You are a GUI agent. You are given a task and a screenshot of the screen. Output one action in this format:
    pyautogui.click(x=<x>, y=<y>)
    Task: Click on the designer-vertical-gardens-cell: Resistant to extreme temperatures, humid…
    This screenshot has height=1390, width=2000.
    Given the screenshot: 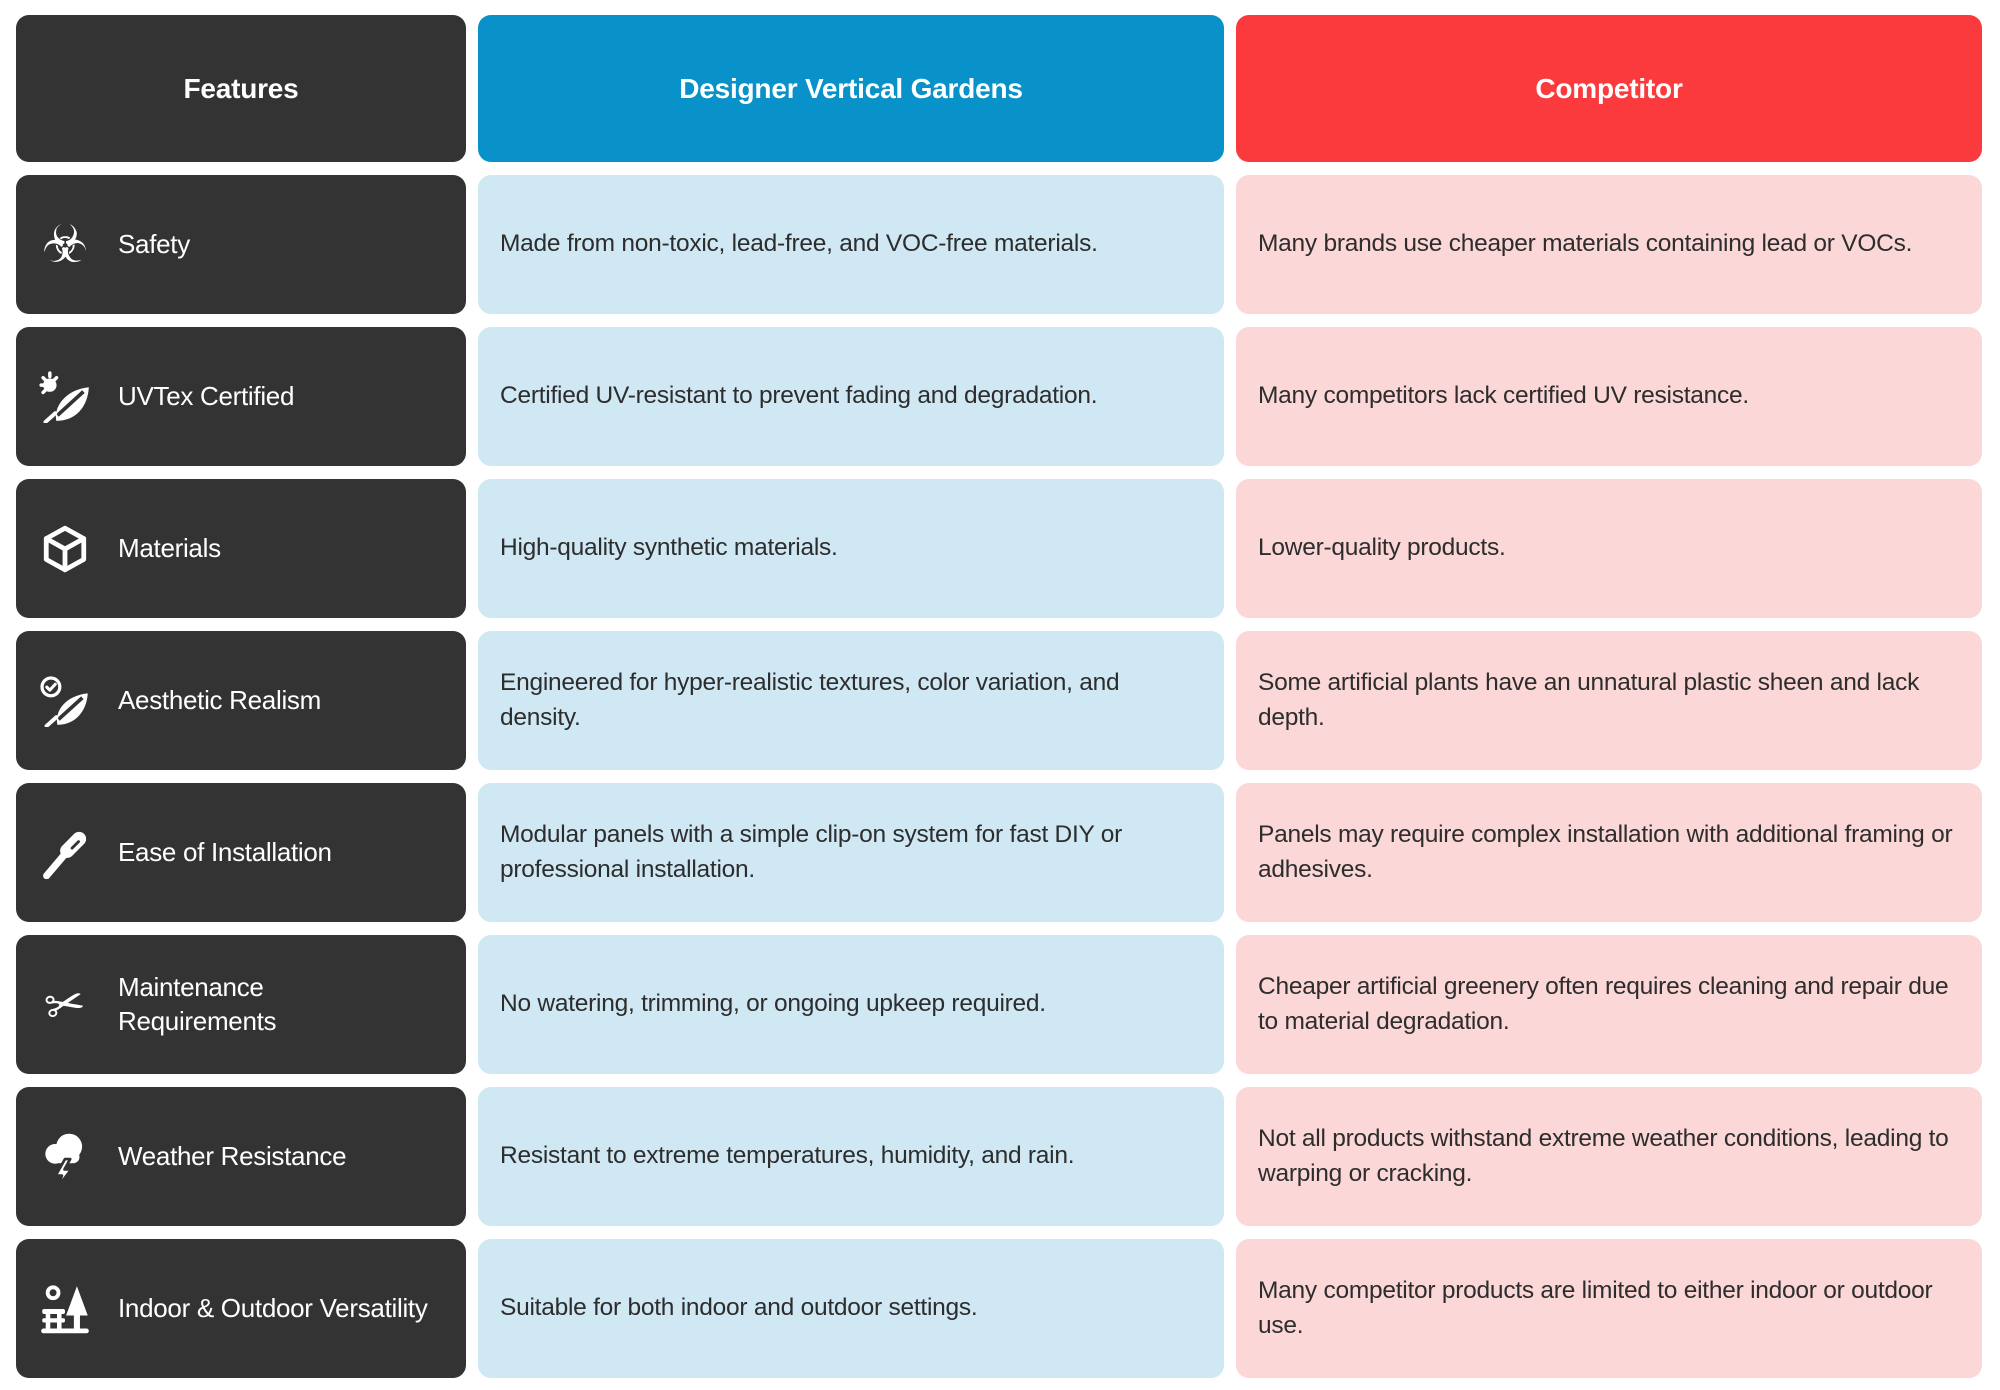 What is the action you would take?
    pyautogui.click(x=851, y=1156)
    